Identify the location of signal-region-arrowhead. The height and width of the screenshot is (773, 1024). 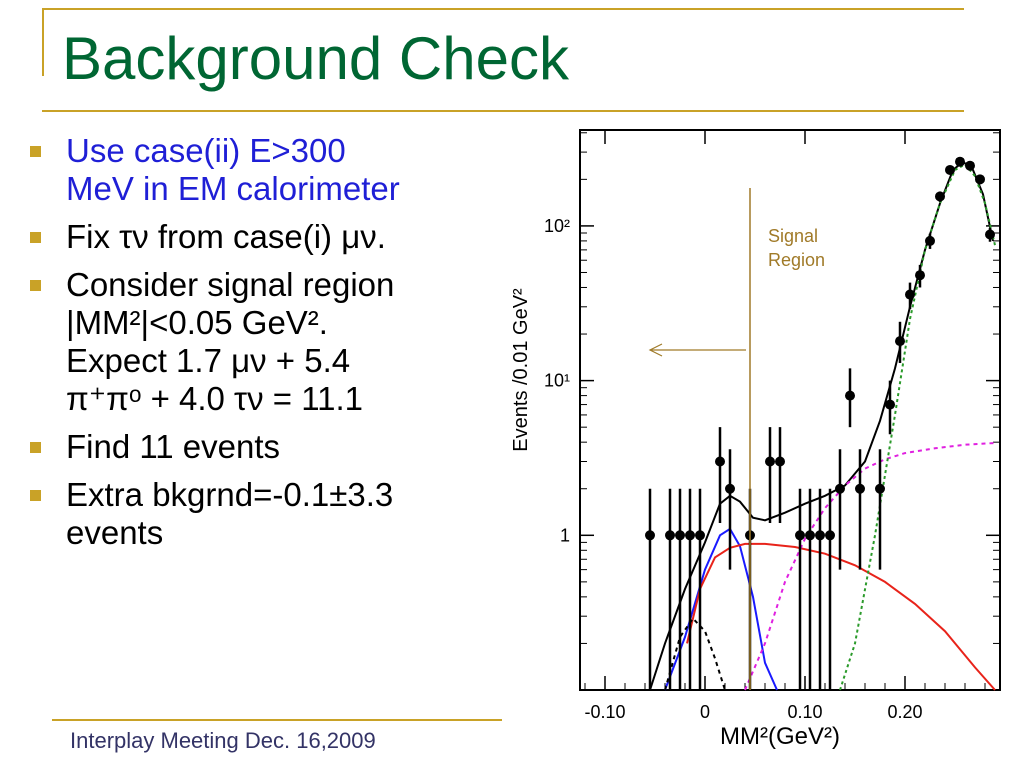
(655, 350).